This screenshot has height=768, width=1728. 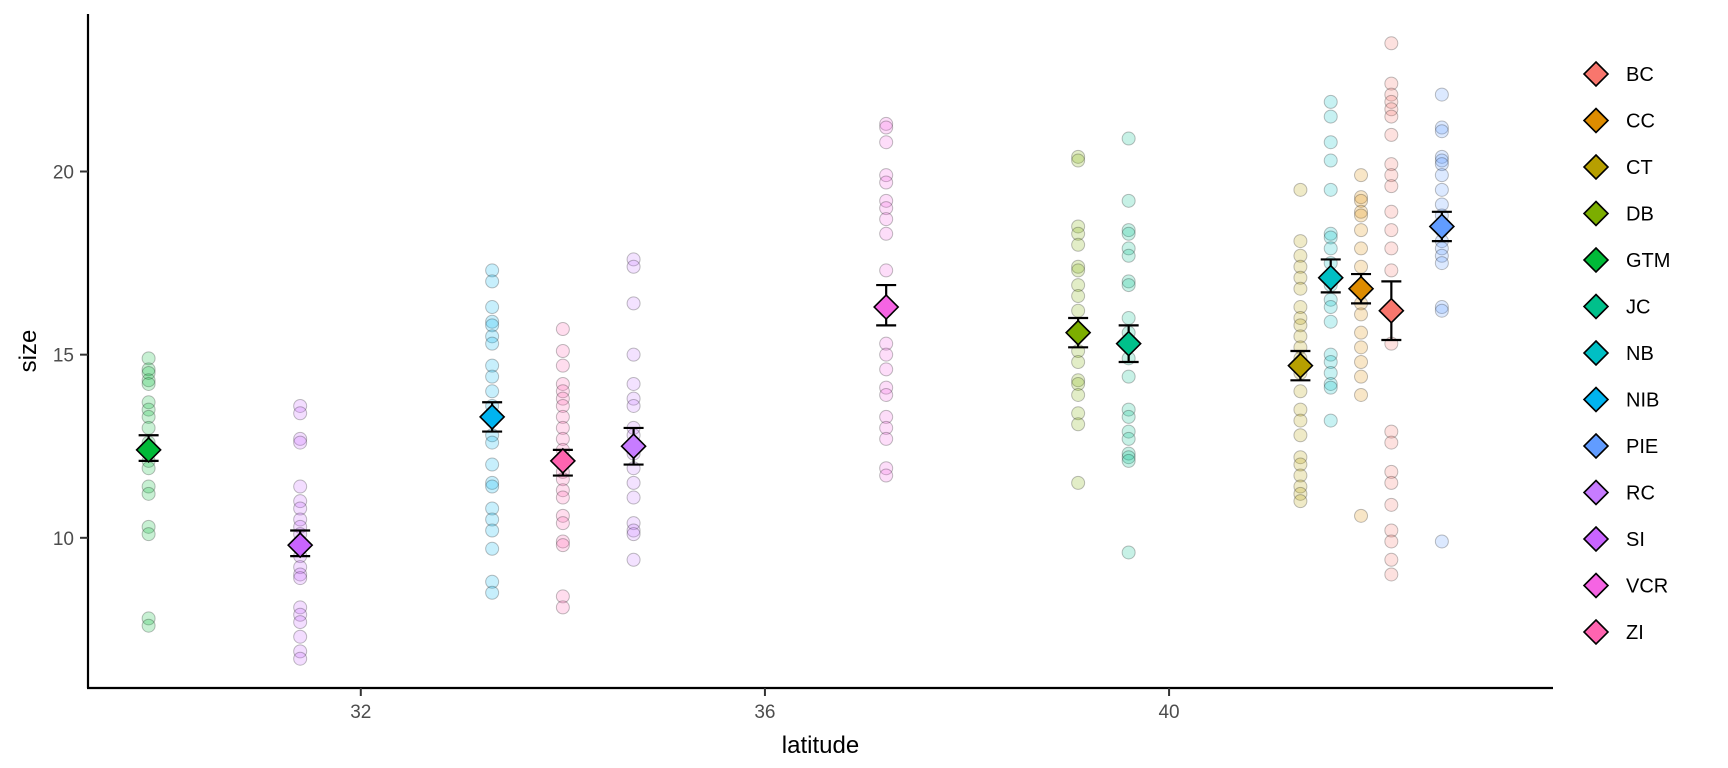 I want to click on legend-label: VCR, so click(x=1647, y=587).